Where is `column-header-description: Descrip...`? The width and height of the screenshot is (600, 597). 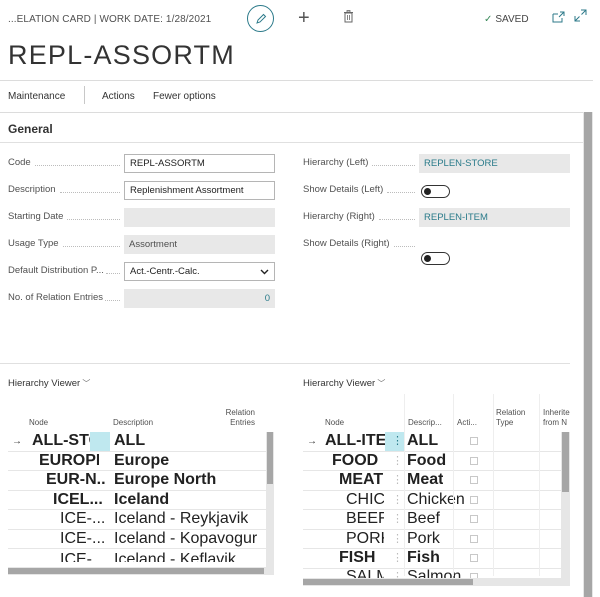
column-header-description: Descrip... is located at coordinates (425, 422).